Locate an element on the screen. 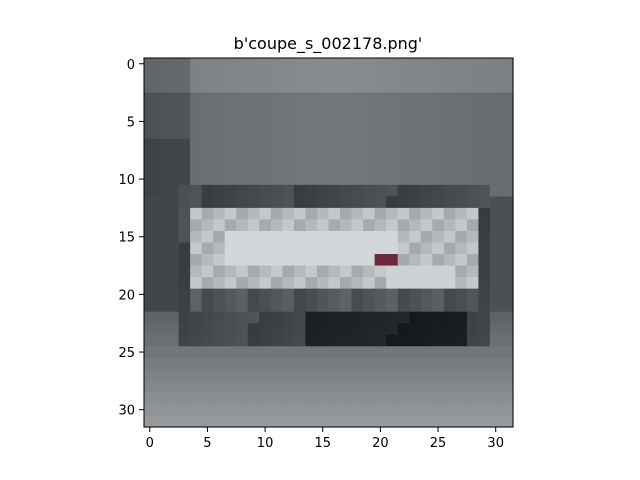 The height and width of the screenshot is (480, 640). x-tick-label: 0 is located at coordinates (150, 443).